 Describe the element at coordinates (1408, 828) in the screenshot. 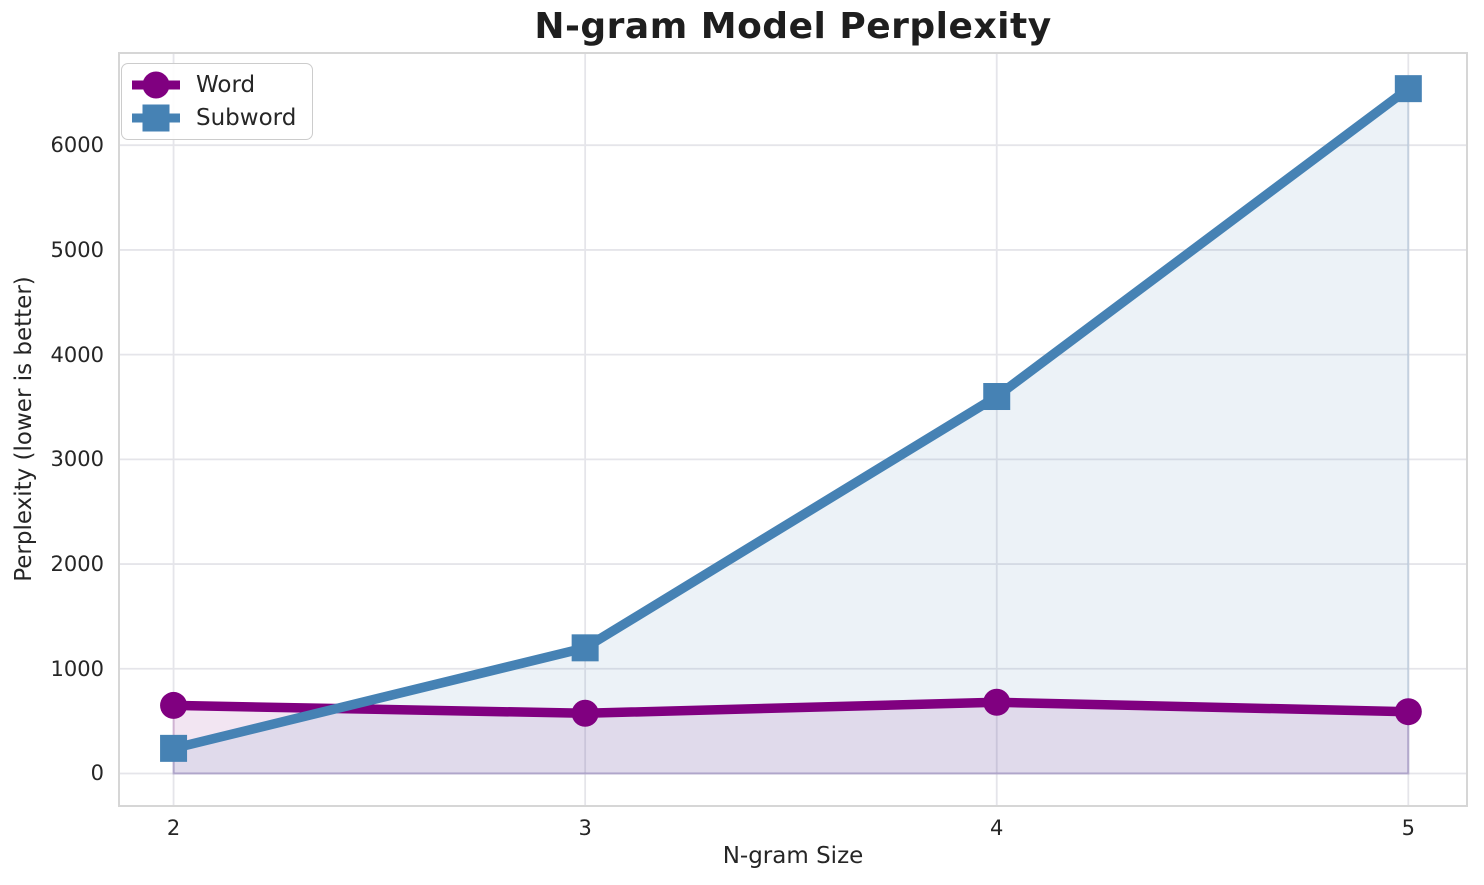

I see `x-tick-label: 5` at that location.